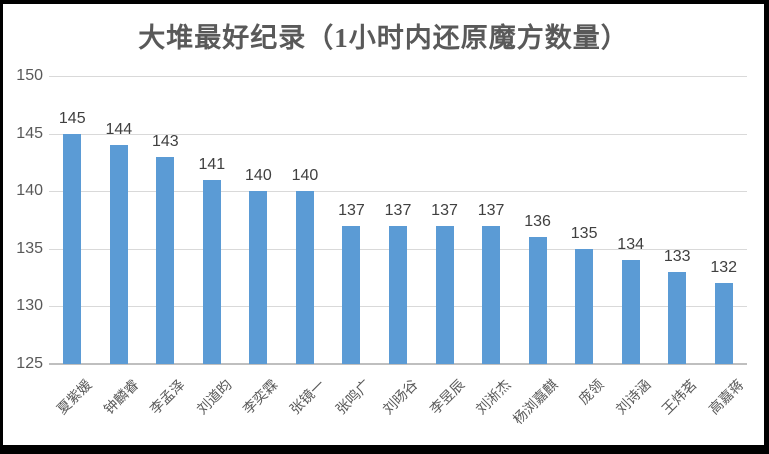 Image resolution: width=769 pixels, height=454 pixels. What do you see at coordinates (493, 397) in the screenshot?
I see `x-category-label: 刘淅杰` at bounding box center [493, 397].